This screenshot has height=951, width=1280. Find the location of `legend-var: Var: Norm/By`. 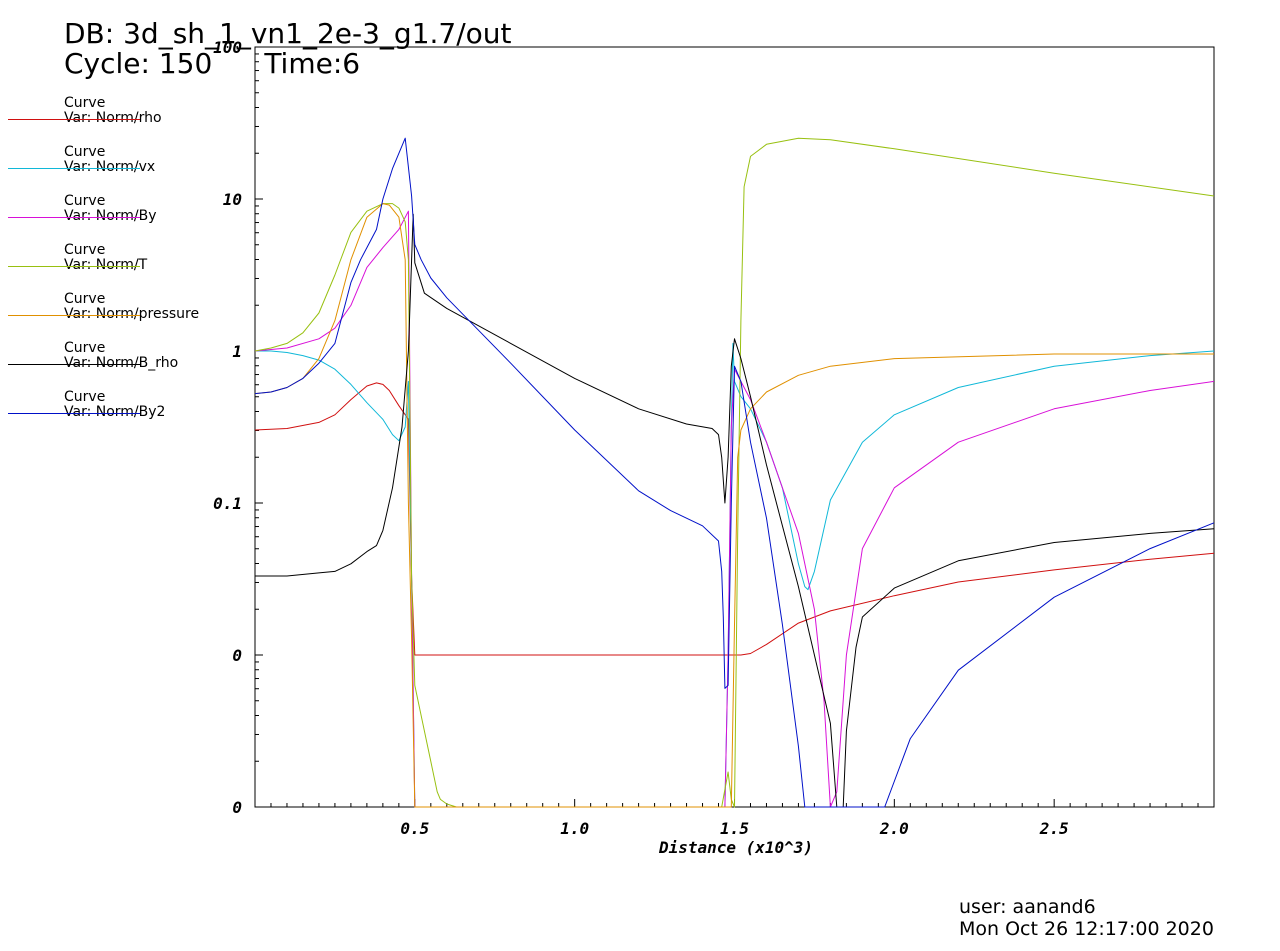

legend-var: Var: Norm/By is located at coordinates (110, 216).